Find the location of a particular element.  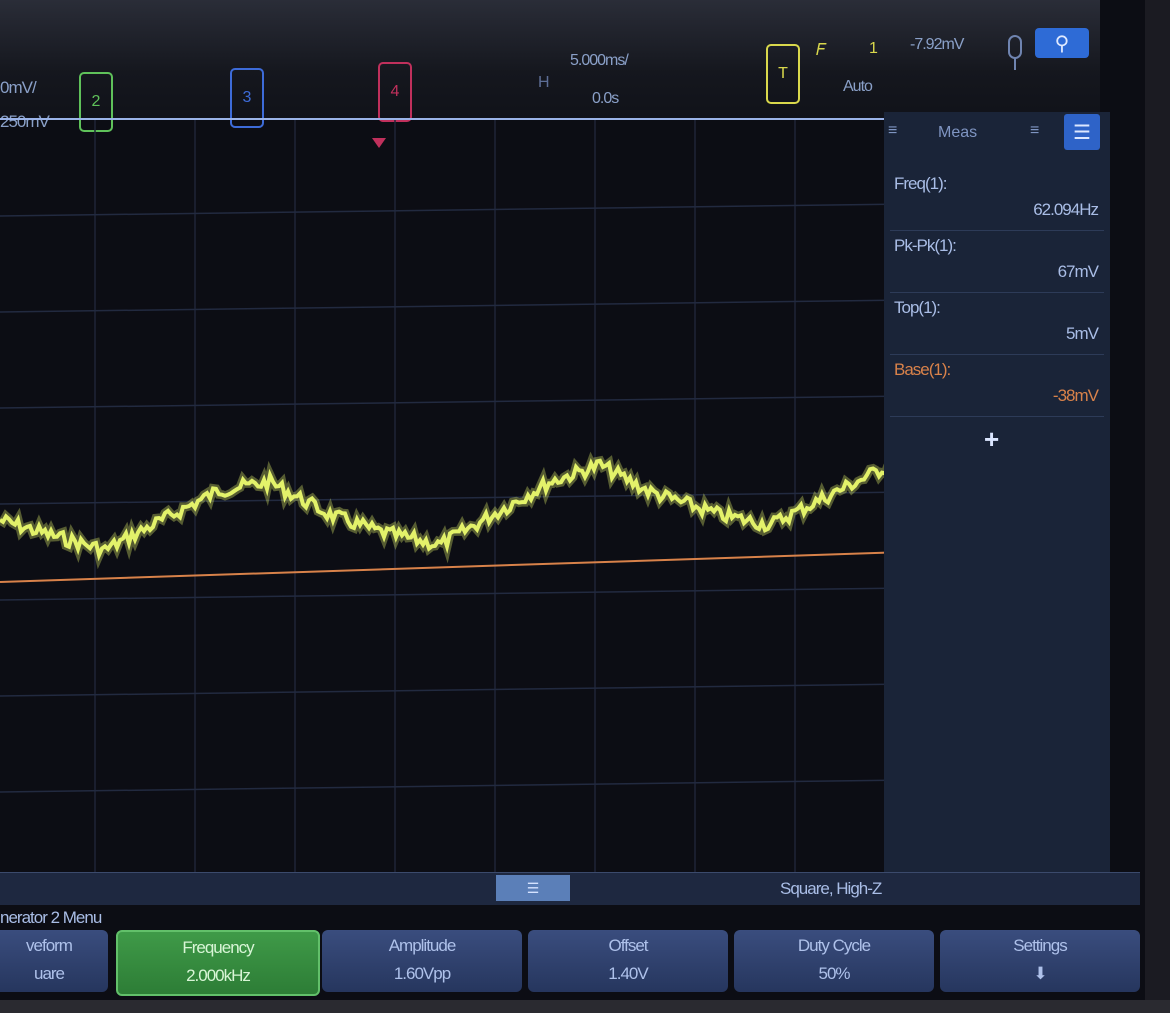

magnifier-icon: ⚲ is located at coordinates (1062, 43).